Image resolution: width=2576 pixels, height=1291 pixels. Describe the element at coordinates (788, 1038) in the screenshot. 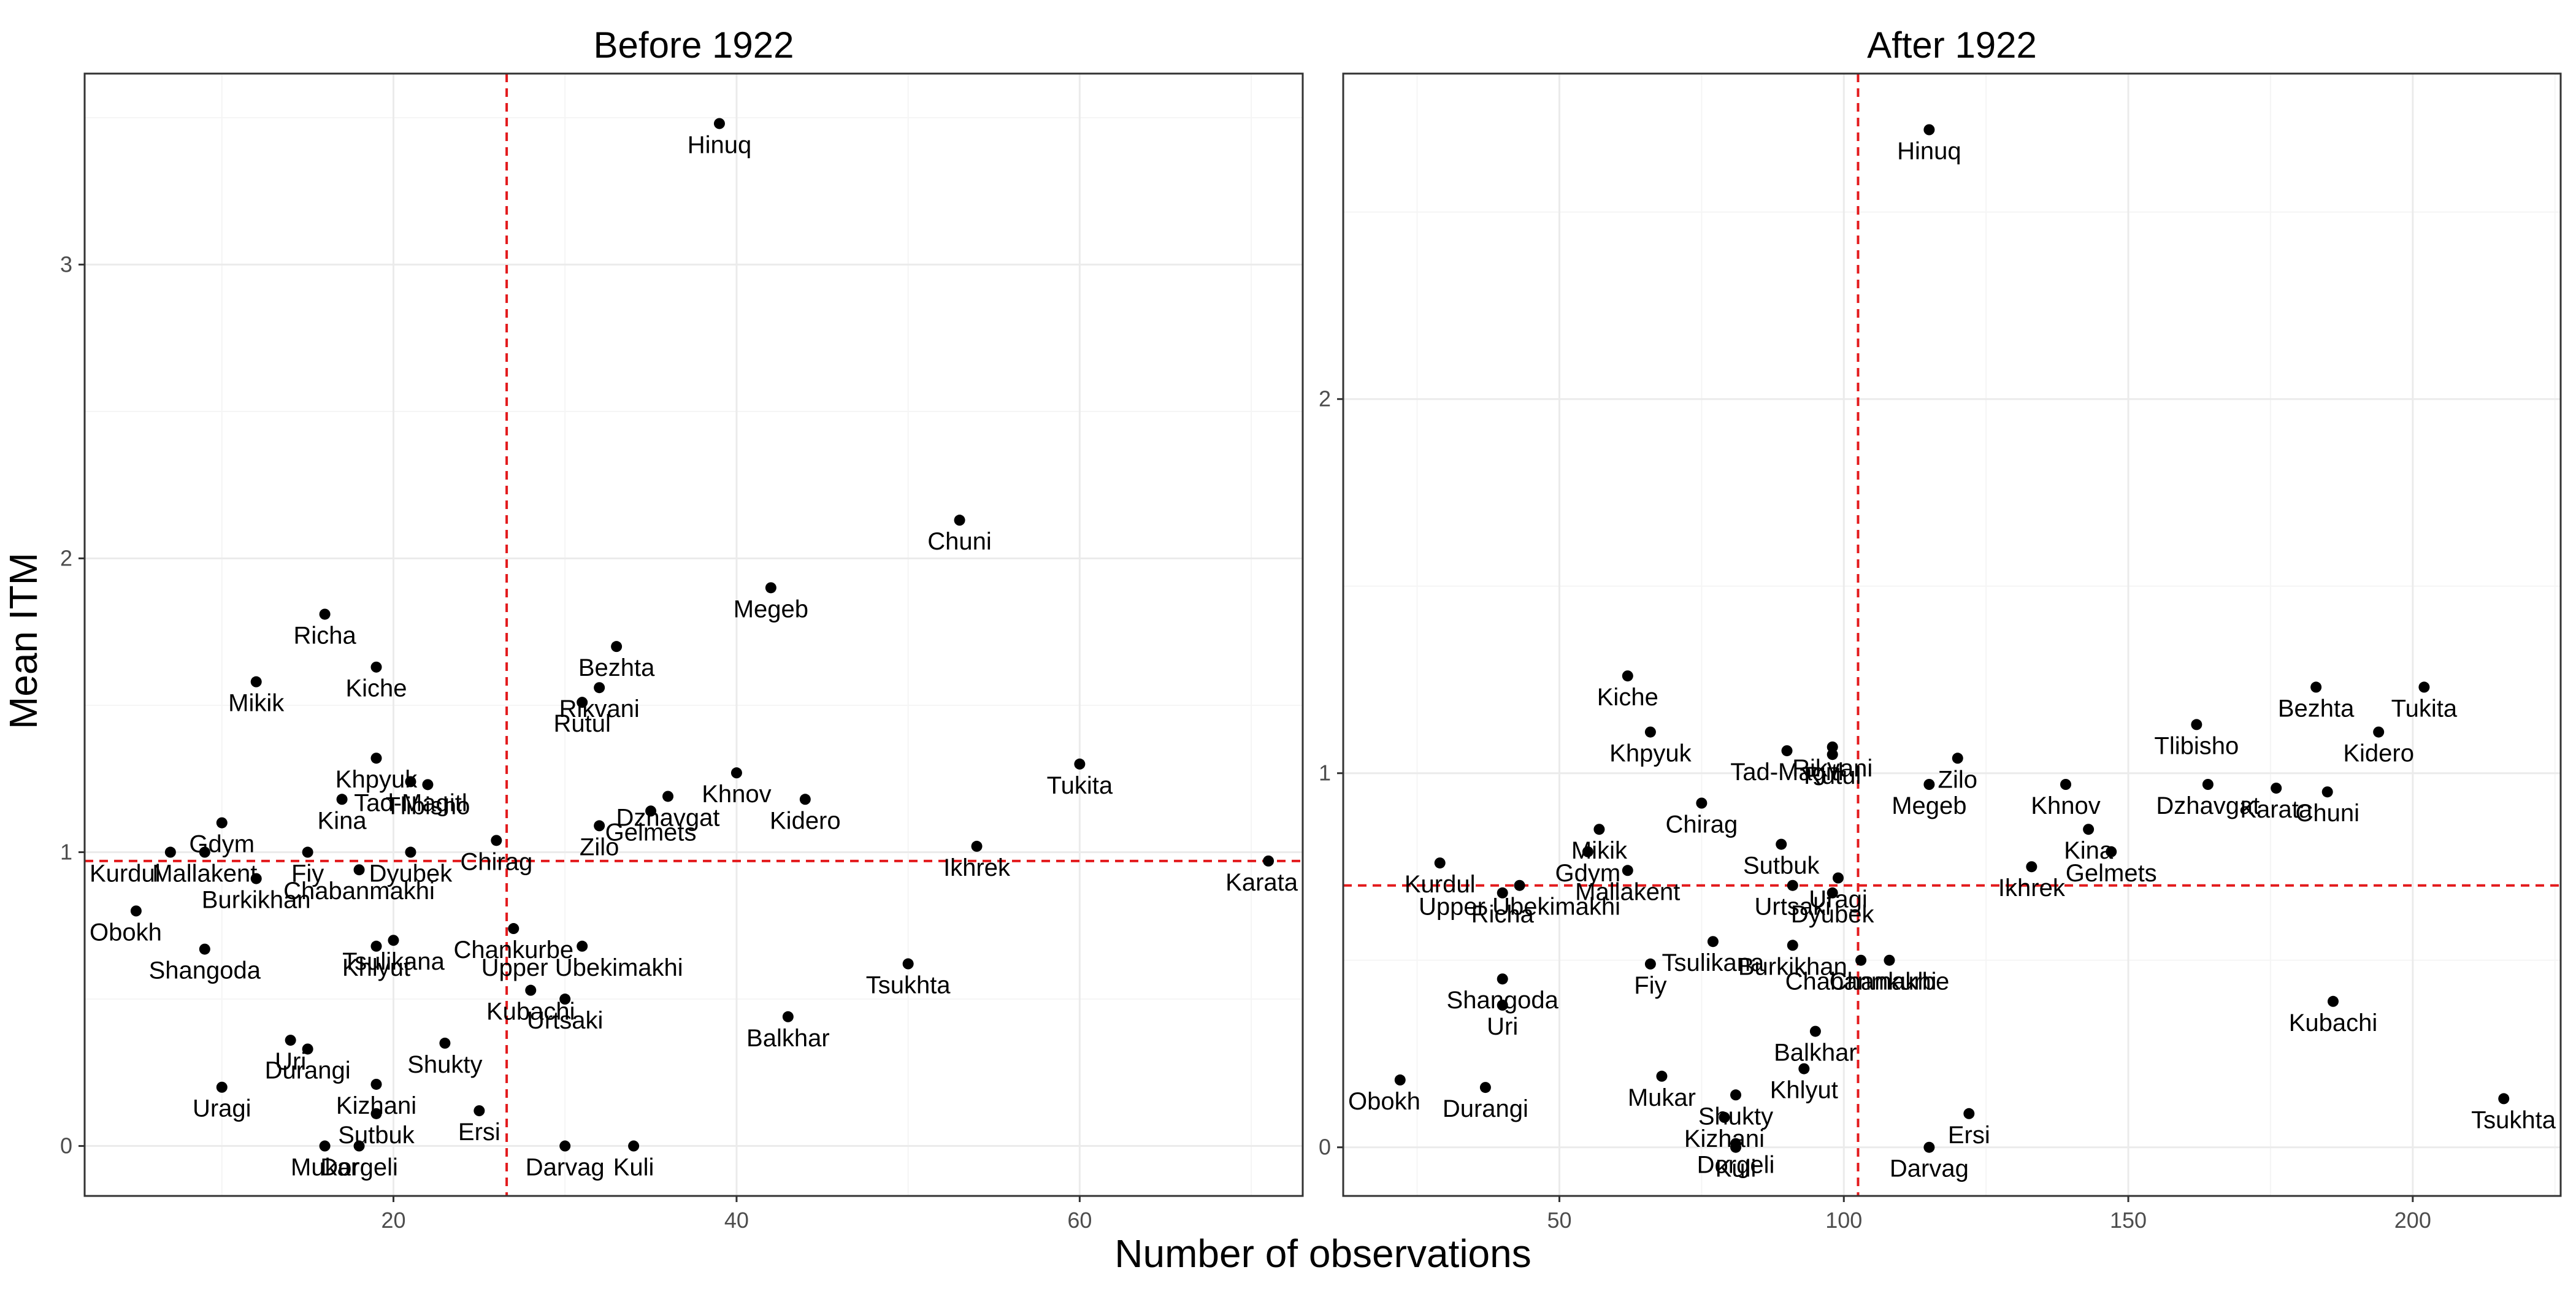

I see `point-label: Balkhar` at that location.